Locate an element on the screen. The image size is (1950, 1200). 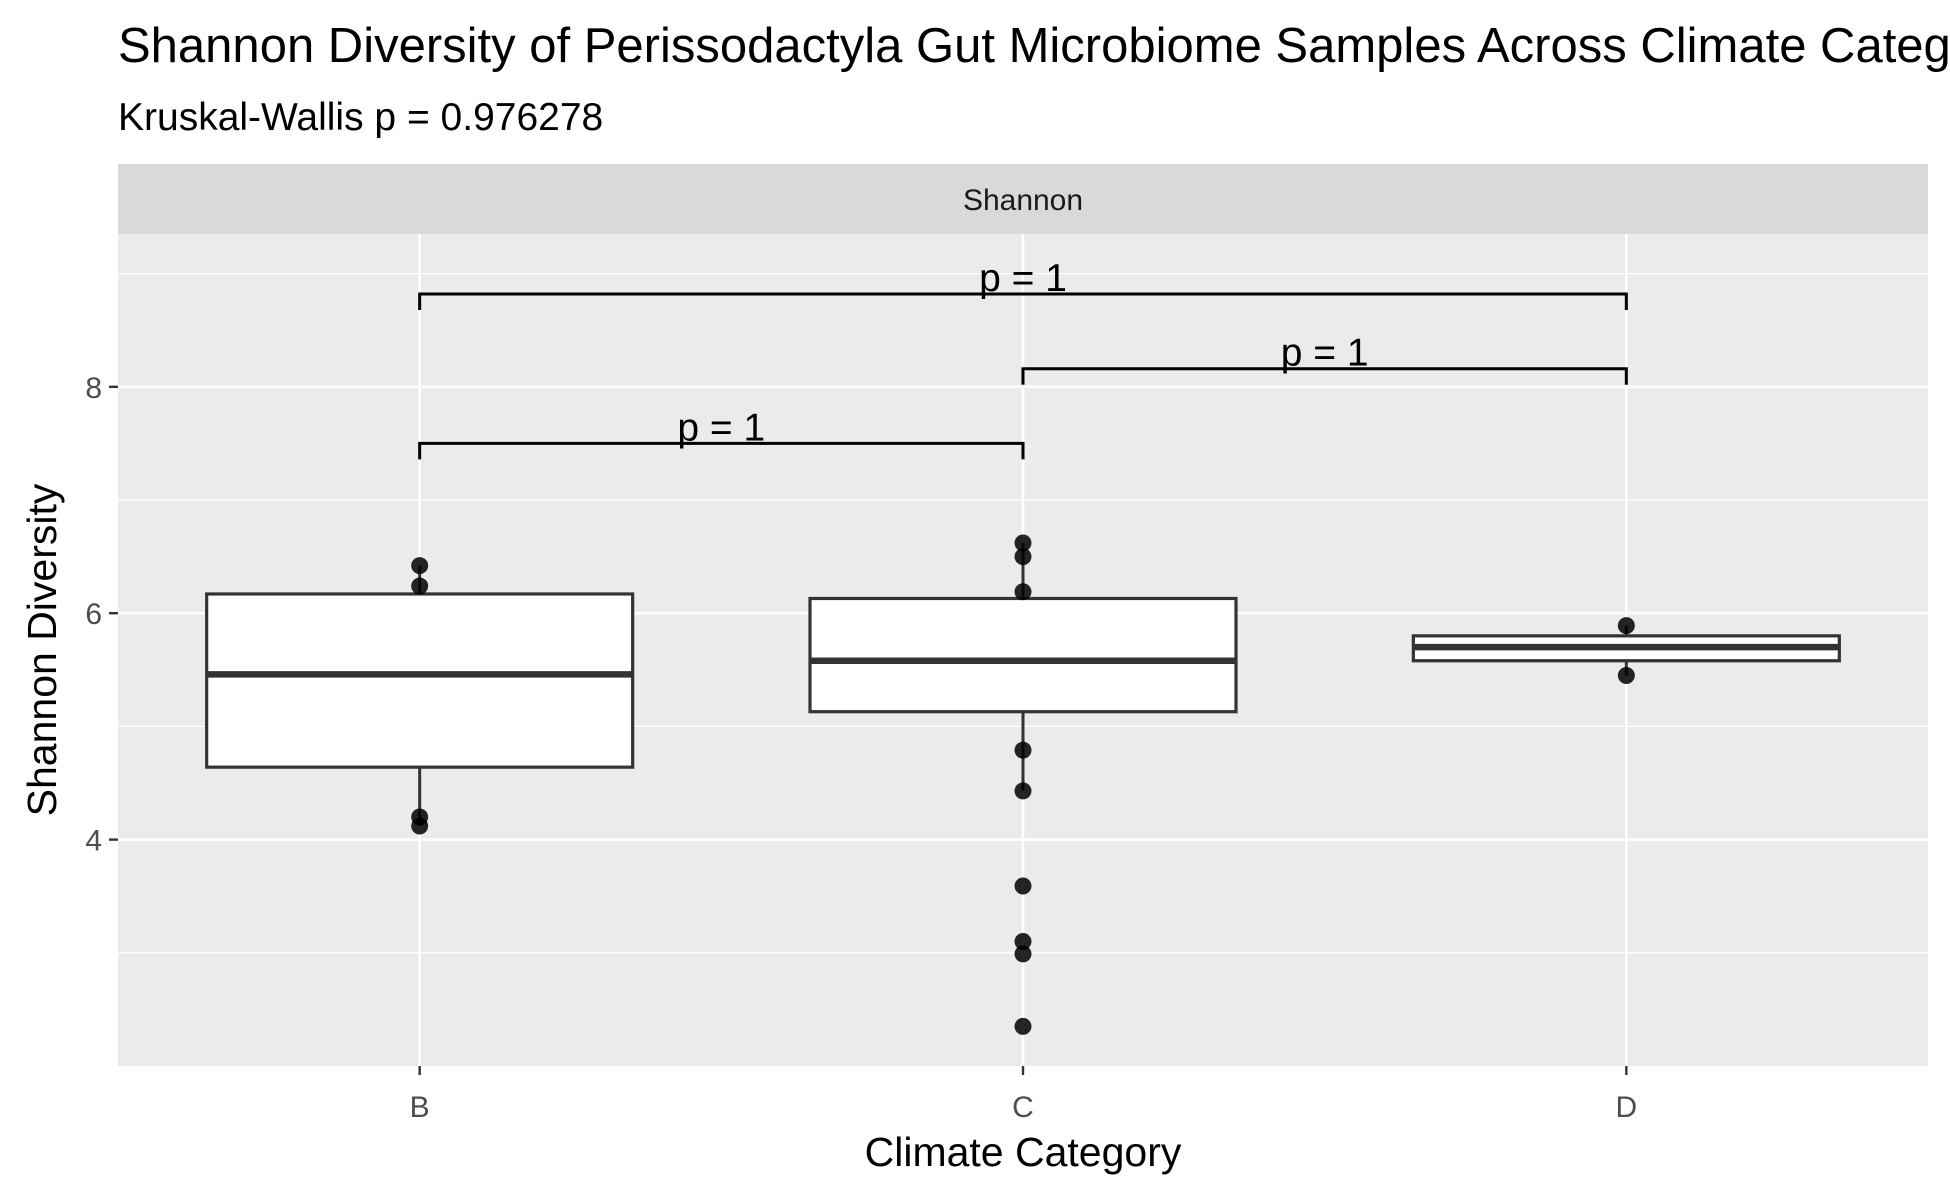
bracket-B-C: p = 1 is located at coordinates (721, 433).